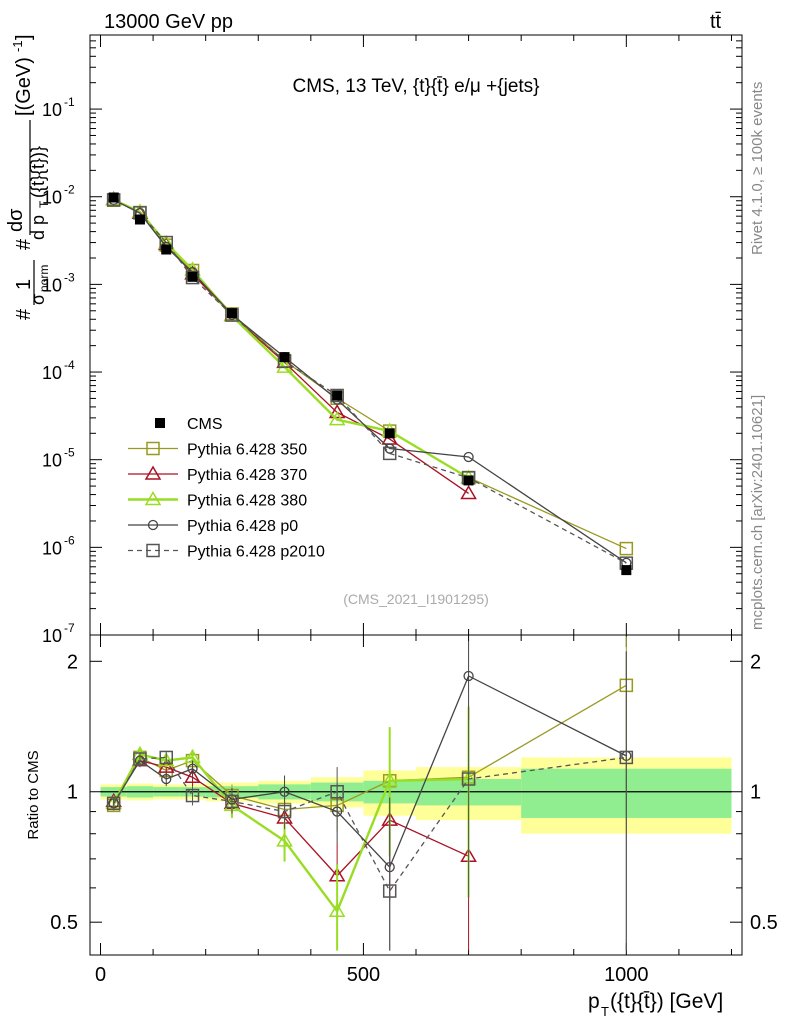 The width and height of the screenshot is (786, 1024). I want to click on ratio-y-tick-label-right: 1, so click(755, 793).